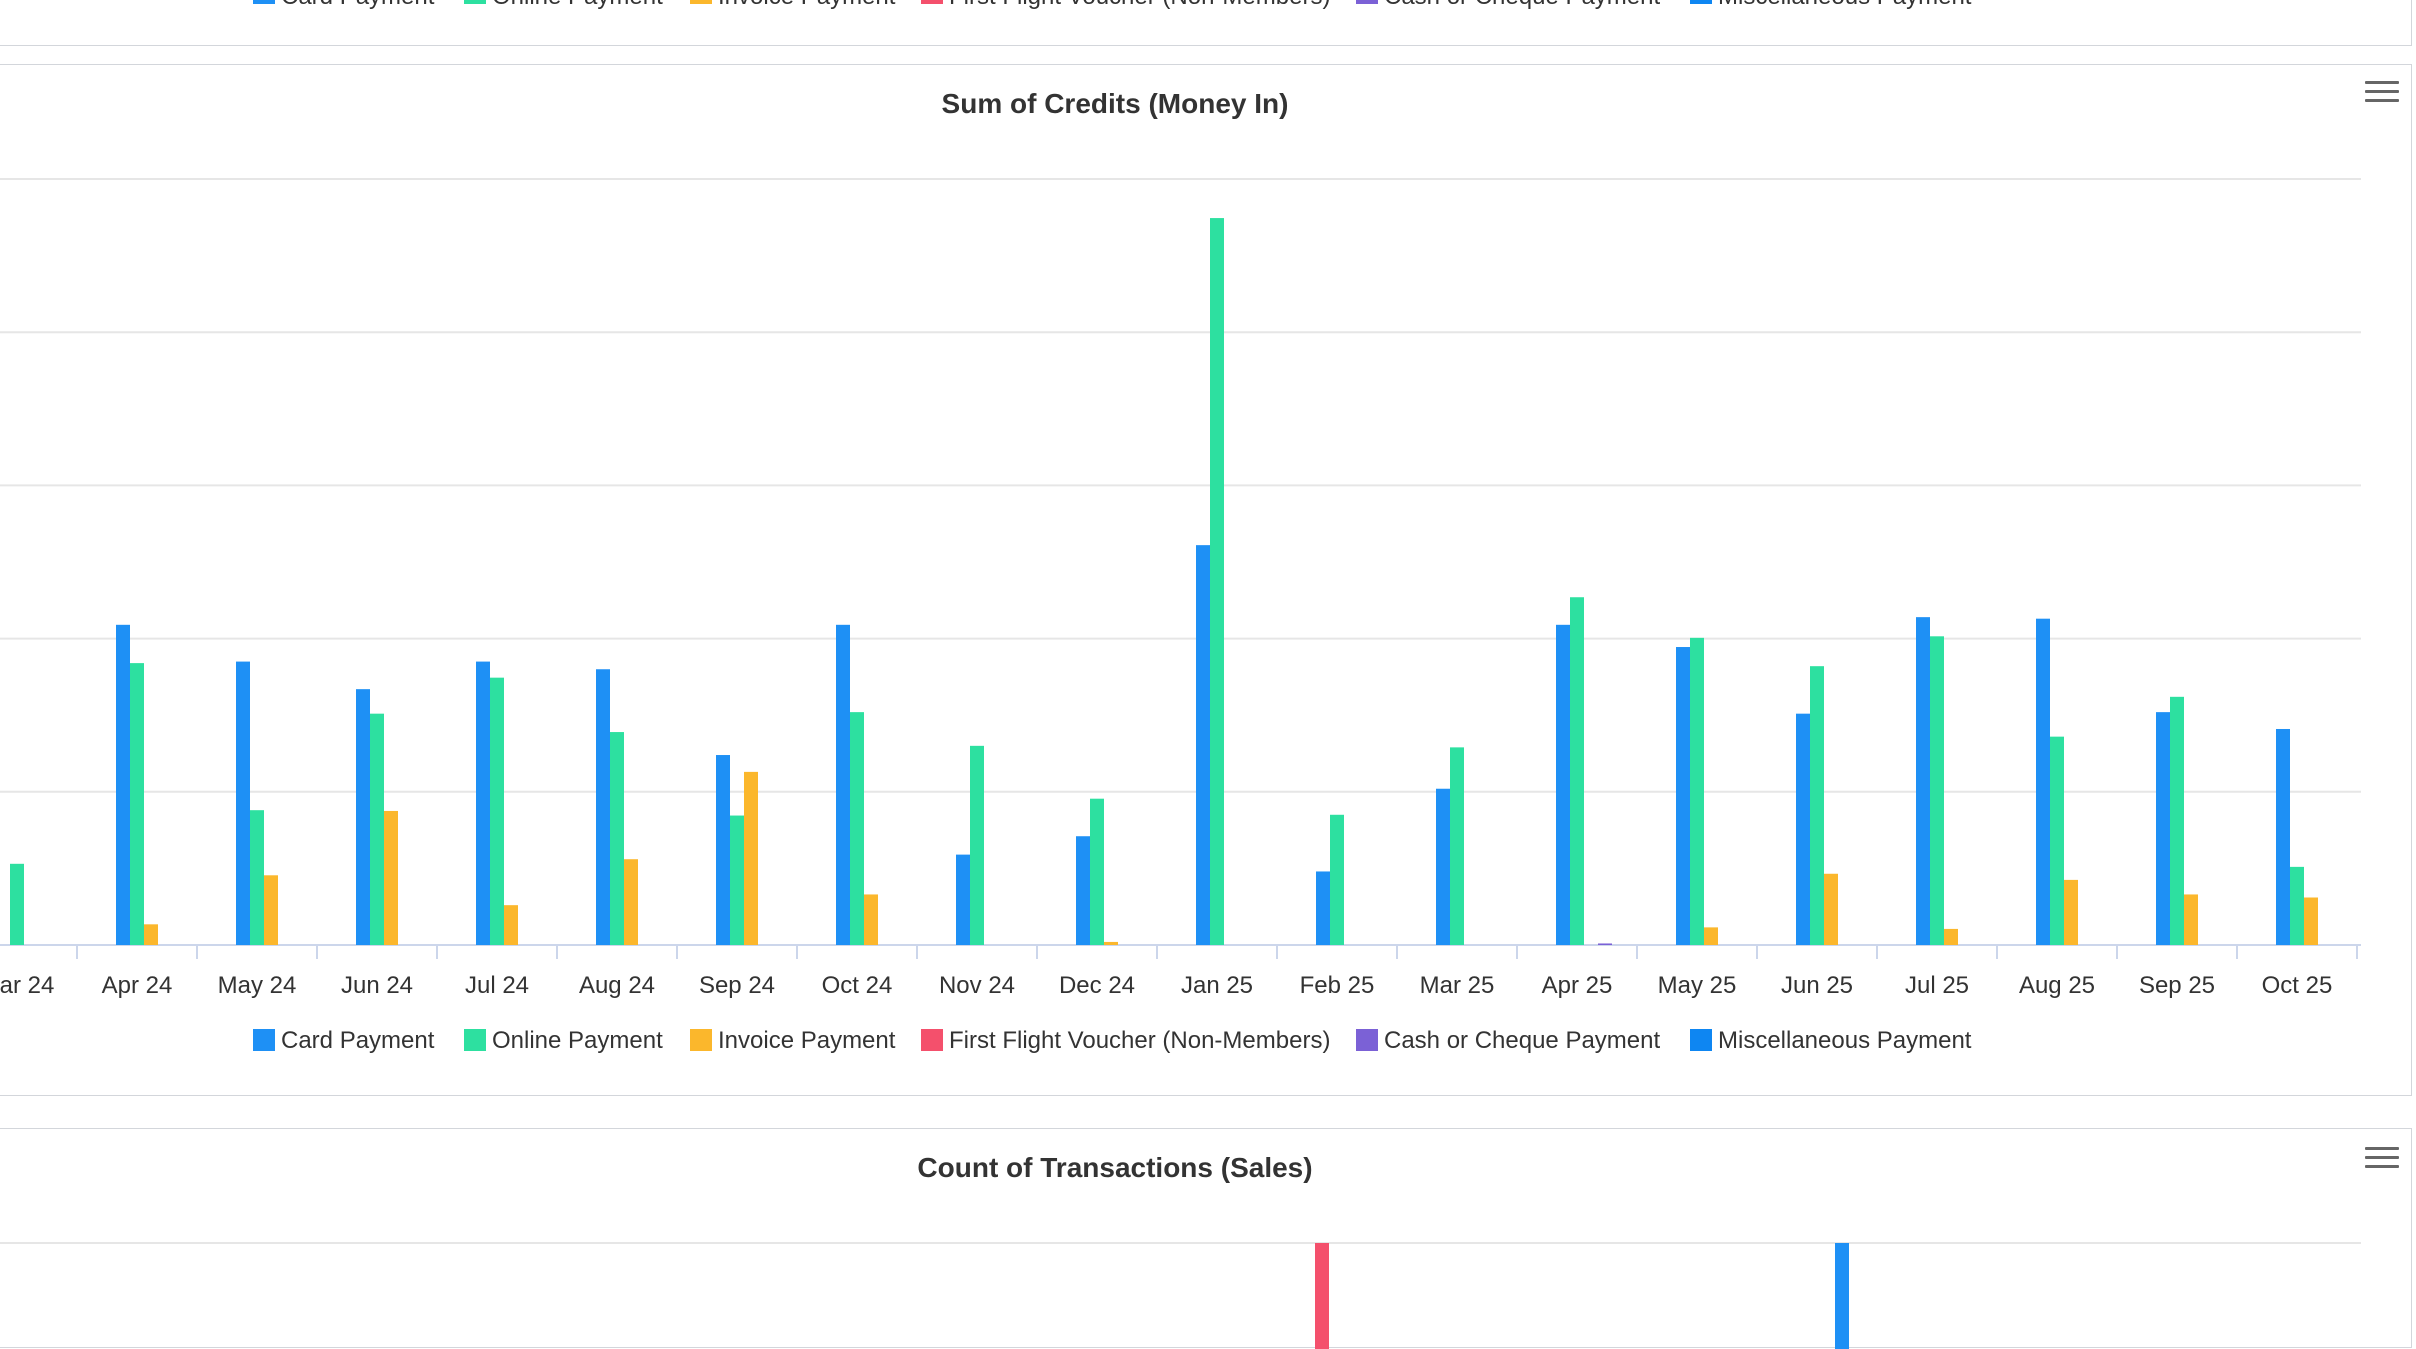  I want to click on legend-item-first-flight-voucher-non-members: First Flight Voucher (Non-Members), so click(1125, 1040).